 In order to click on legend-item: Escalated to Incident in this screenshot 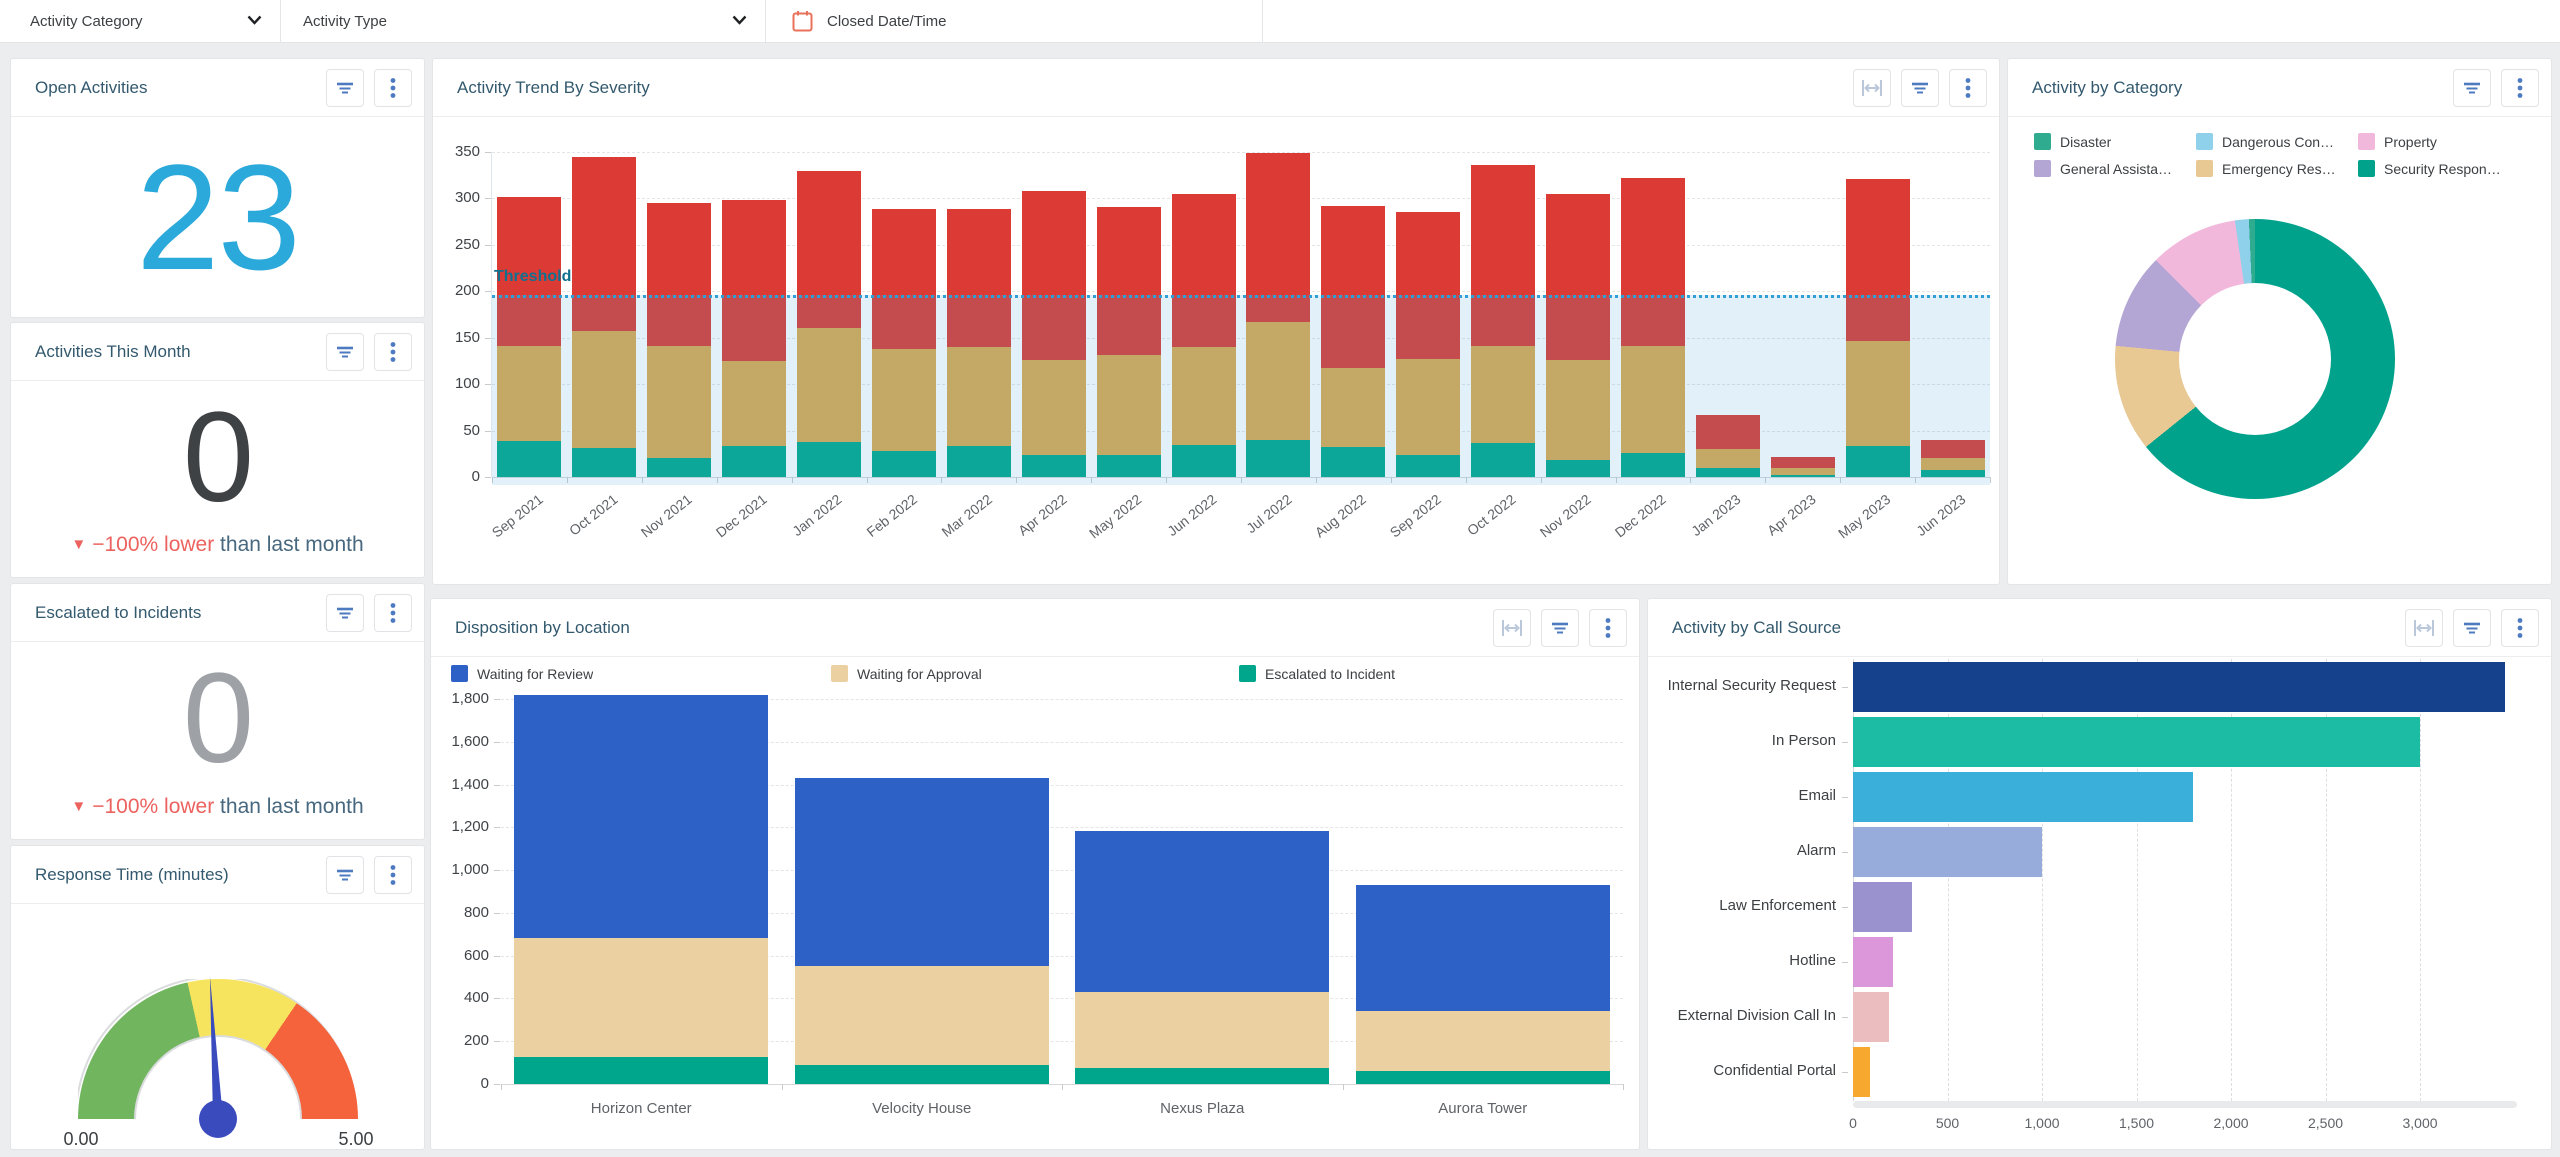, I will do `click(1317, 673)`.